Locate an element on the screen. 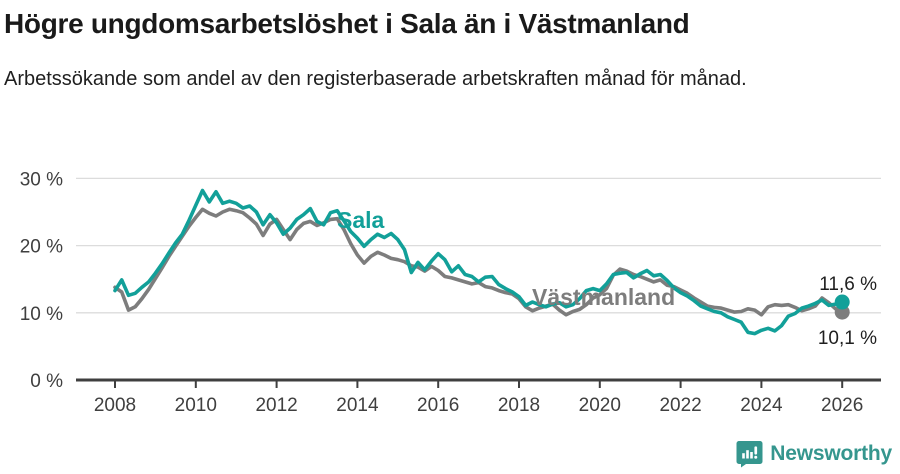  x-tick-label: 2024 is located at coordinates (761, 405).